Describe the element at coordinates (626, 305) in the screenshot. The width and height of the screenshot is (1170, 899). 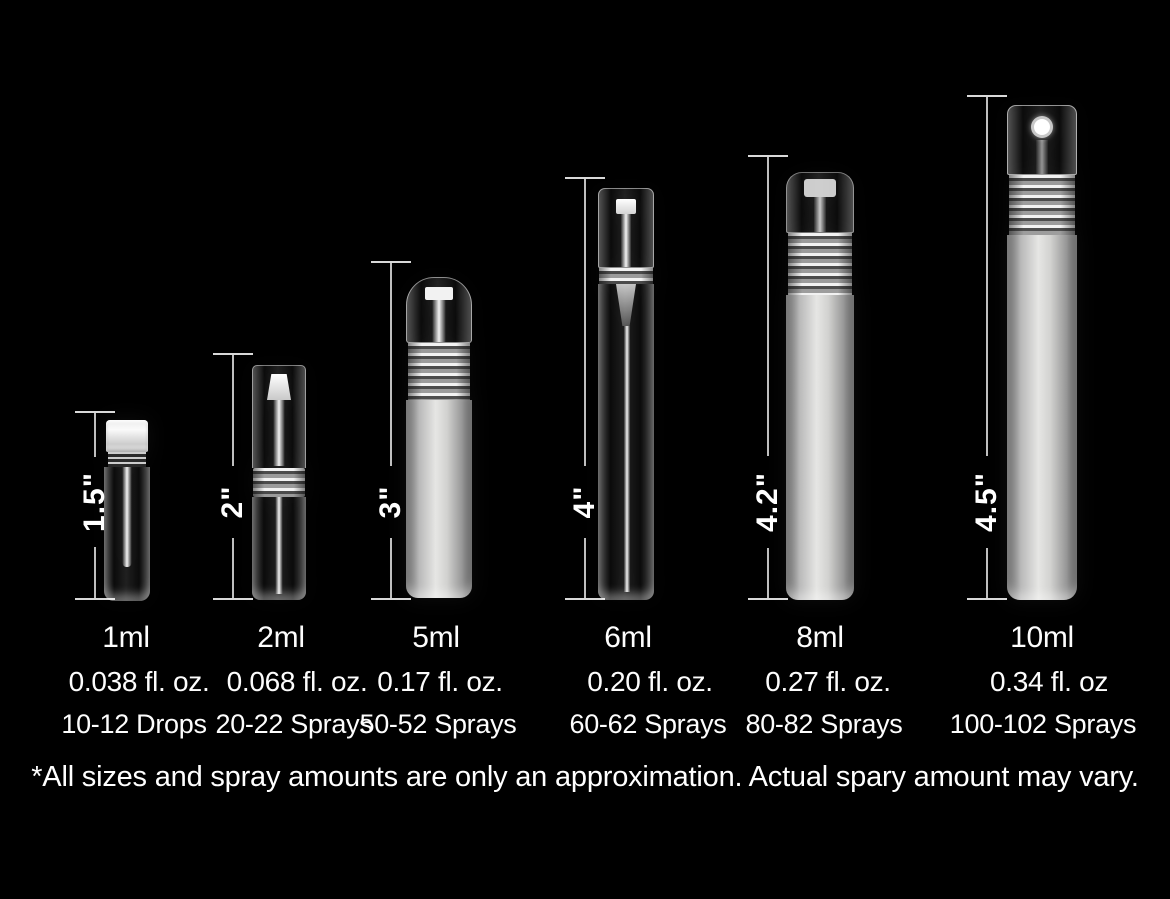
I see `pump-neck` at that location.